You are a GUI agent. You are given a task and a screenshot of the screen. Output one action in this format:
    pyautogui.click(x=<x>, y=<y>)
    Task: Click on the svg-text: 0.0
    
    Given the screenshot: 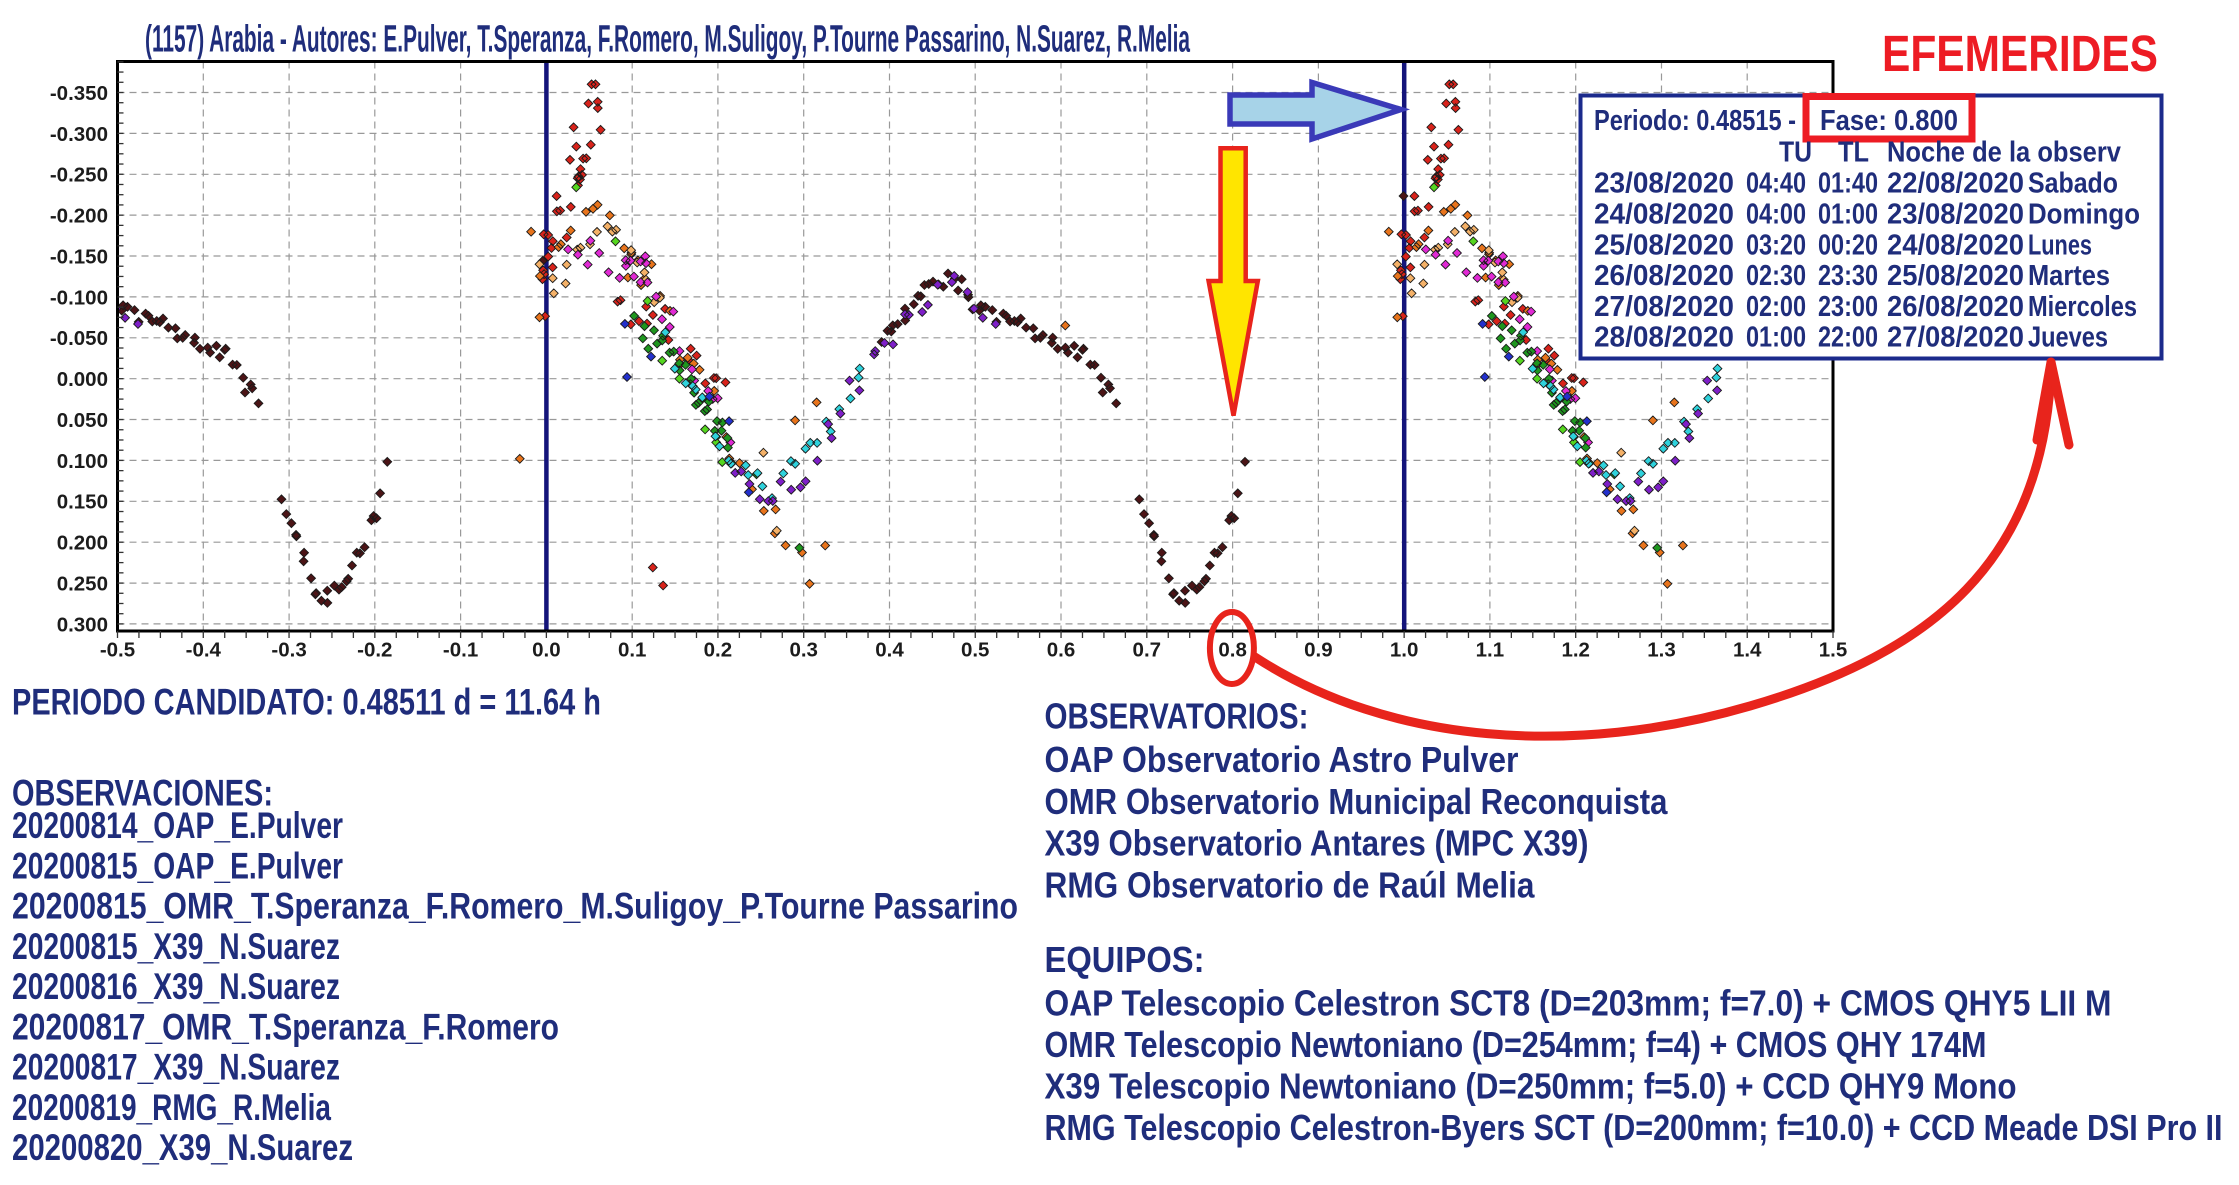 What is the action you would take?
    pyautogui.click(x=546, y=650)
    